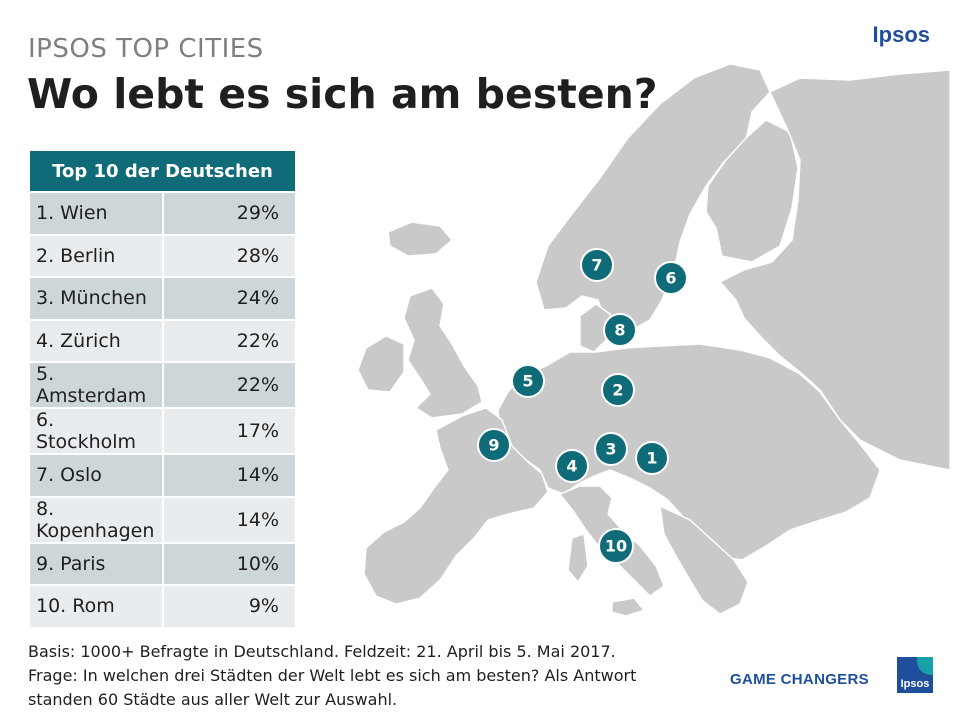  I want to click on sicily-shape, so click(628, 607).